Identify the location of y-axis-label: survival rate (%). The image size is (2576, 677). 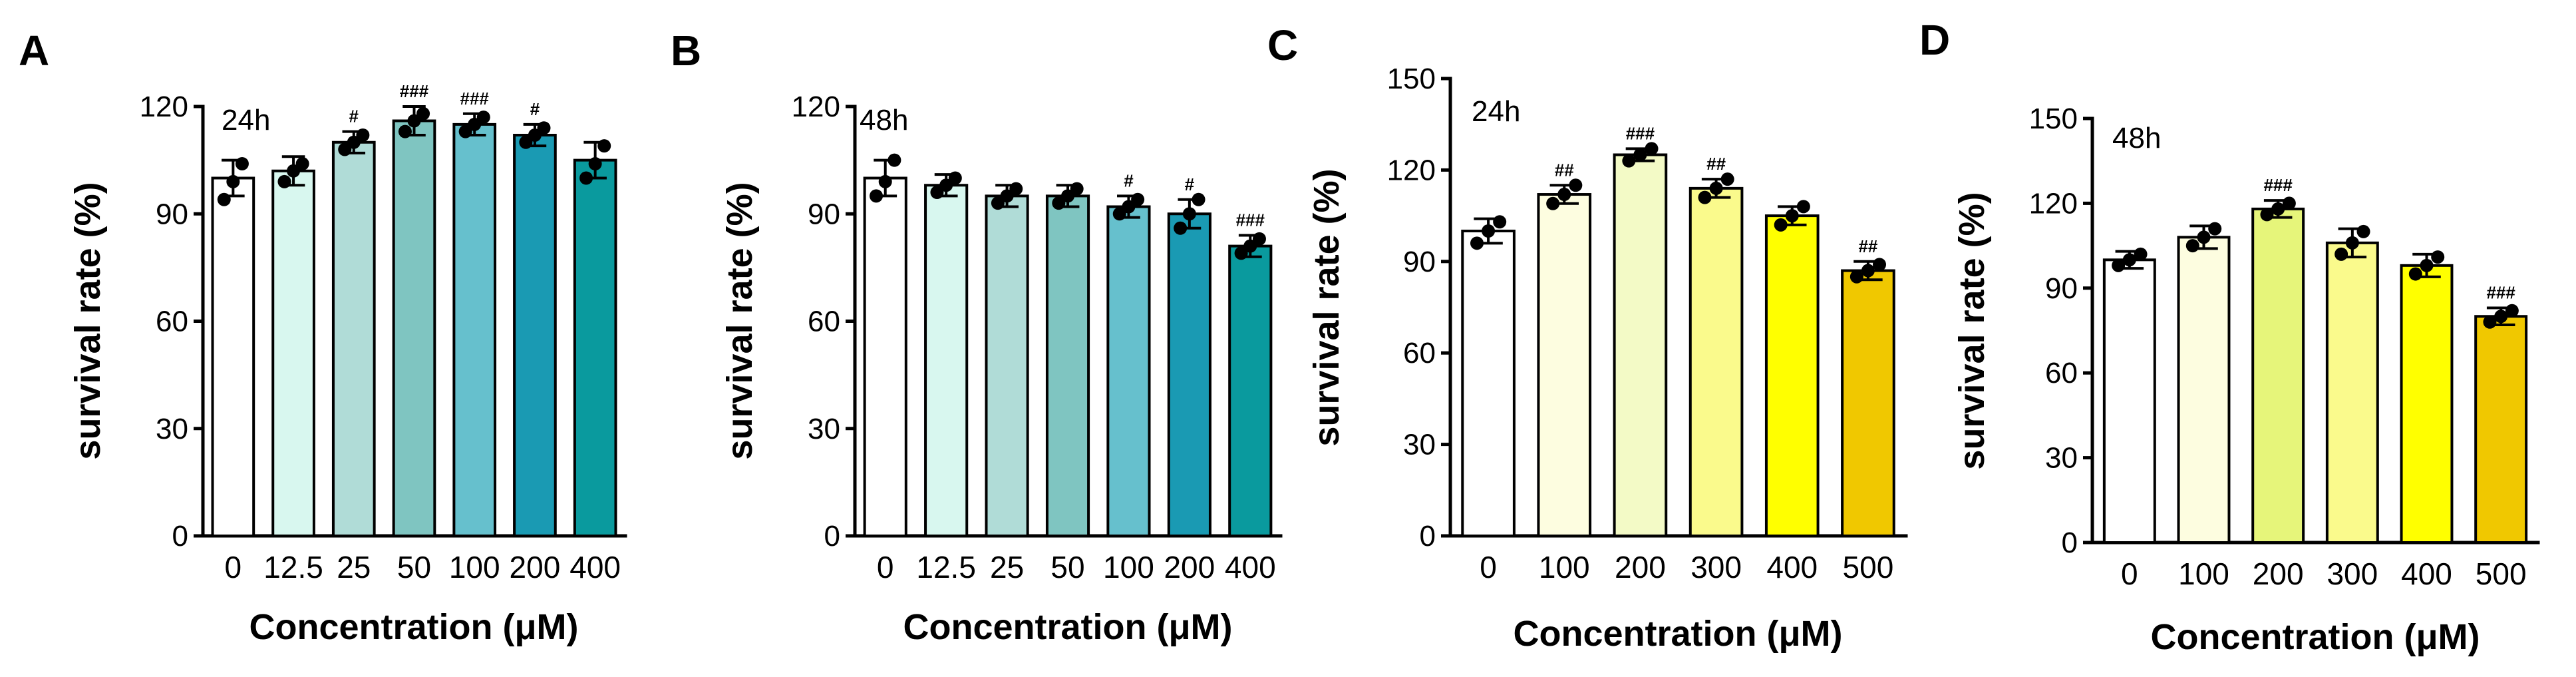
(1972, 330).